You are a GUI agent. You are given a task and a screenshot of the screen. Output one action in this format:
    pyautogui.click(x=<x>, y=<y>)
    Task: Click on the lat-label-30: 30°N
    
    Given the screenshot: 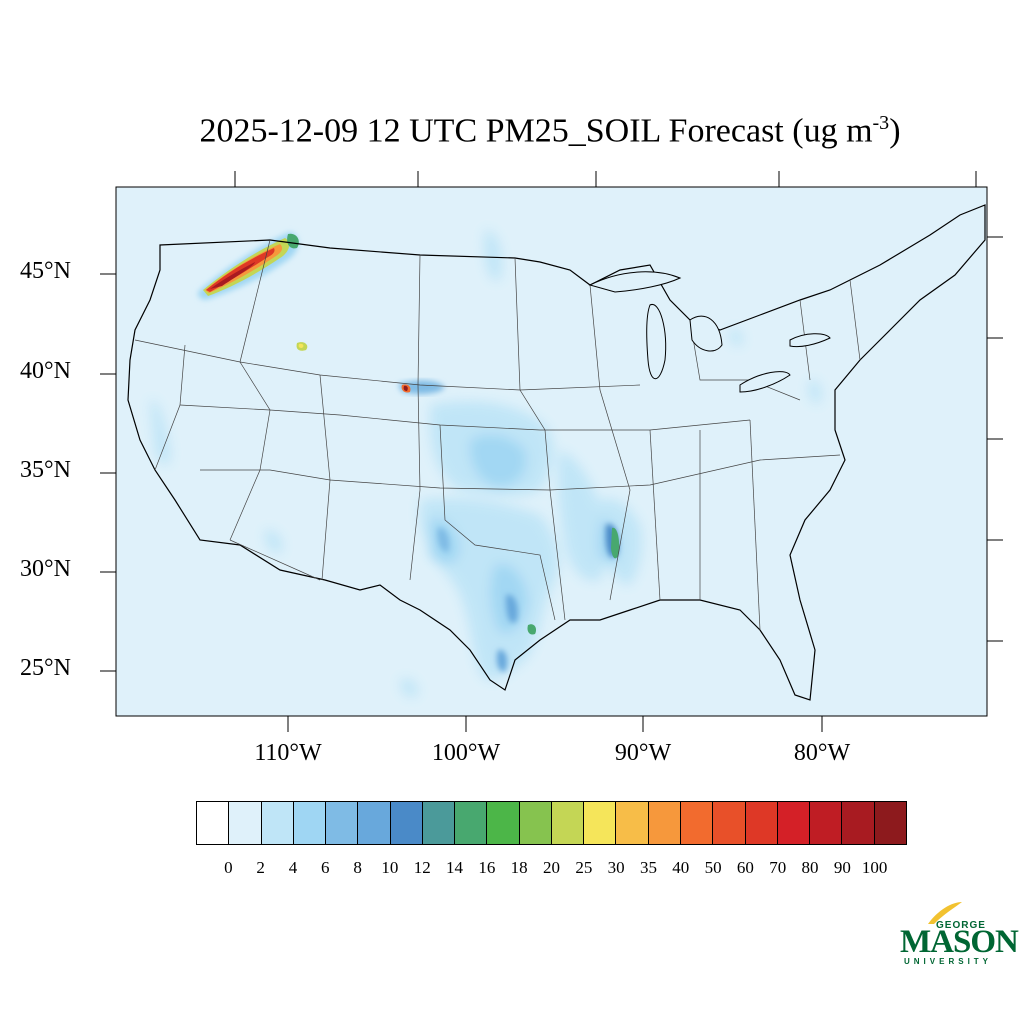 What is the action you would take?
    pyautogui.click(x=45, y=569)
    